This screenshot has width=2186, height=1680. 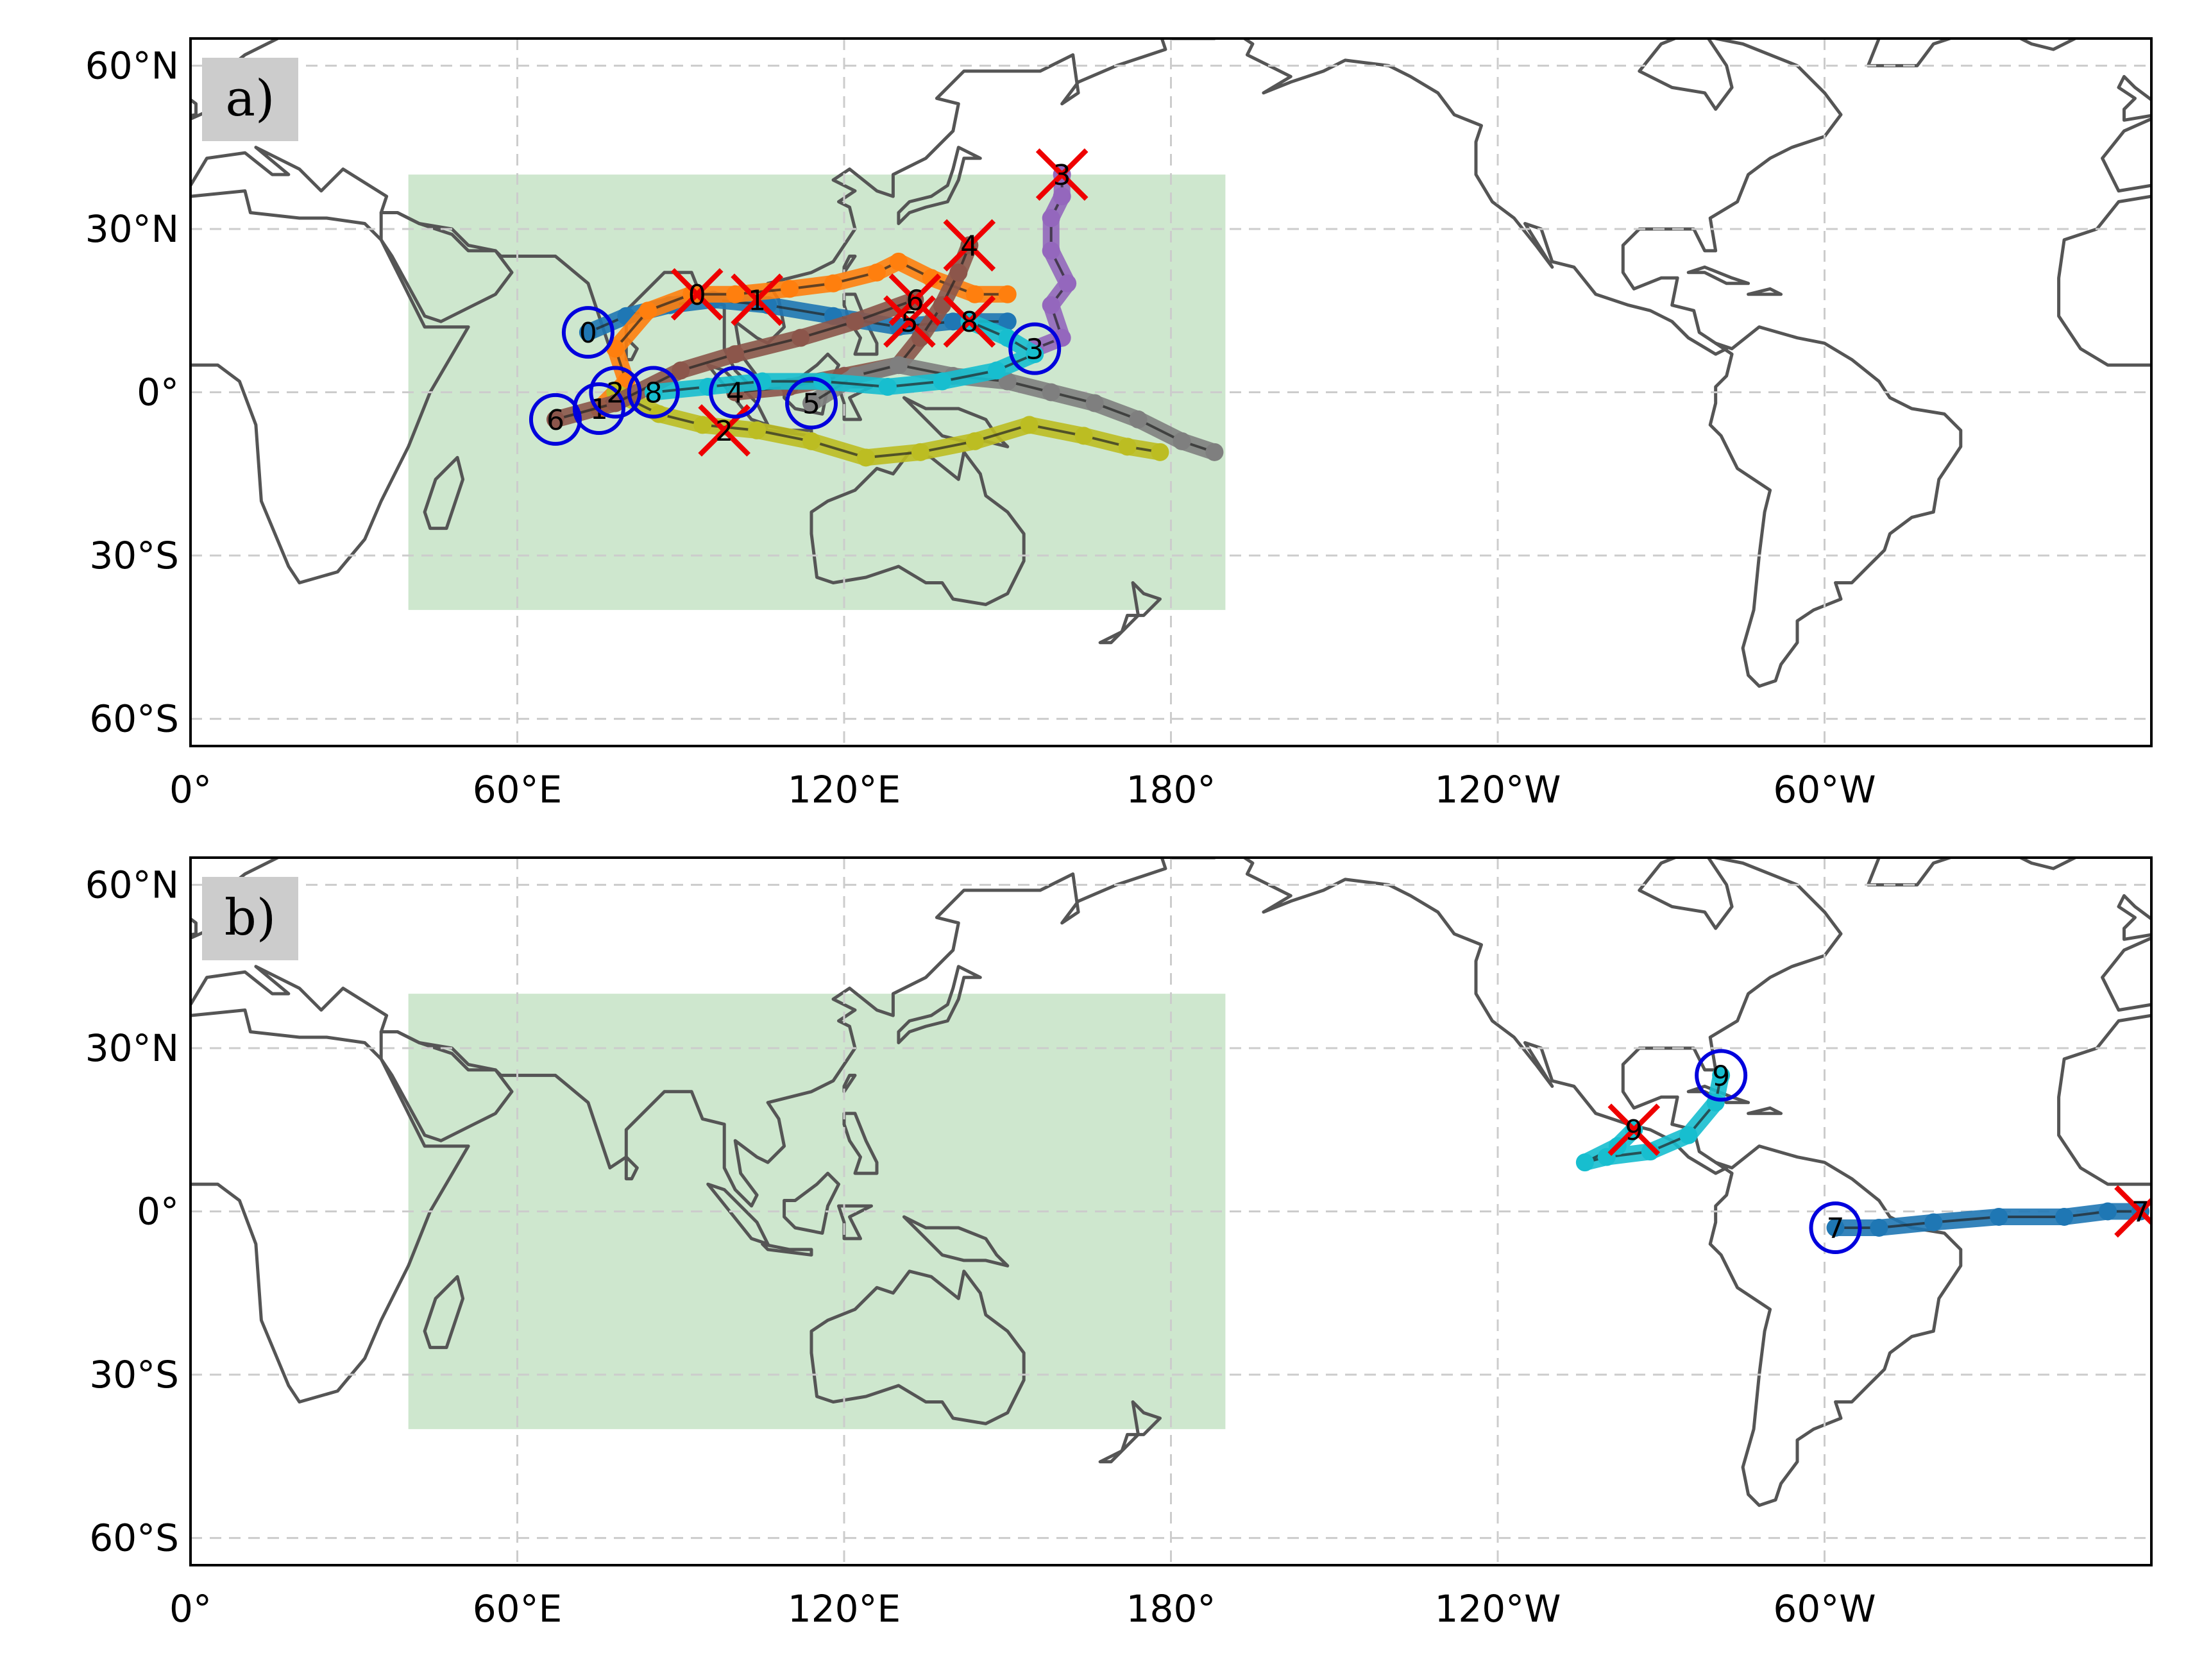 What do you see at coordinates (724, 432) in the screenshot?
I see `end-label-2: 2` at bounding box center [724, 432].